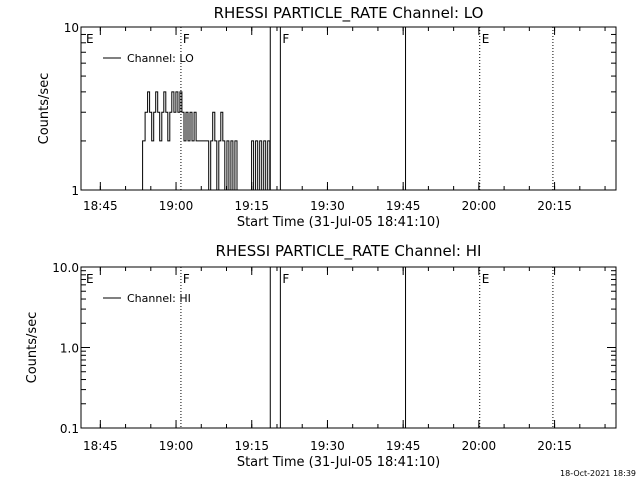 The height and width of the screenshot is (480, 640). Describe the element at coordinates (69, 429) in the screenshot. I see `y-tick-label: 0.1` at that location.